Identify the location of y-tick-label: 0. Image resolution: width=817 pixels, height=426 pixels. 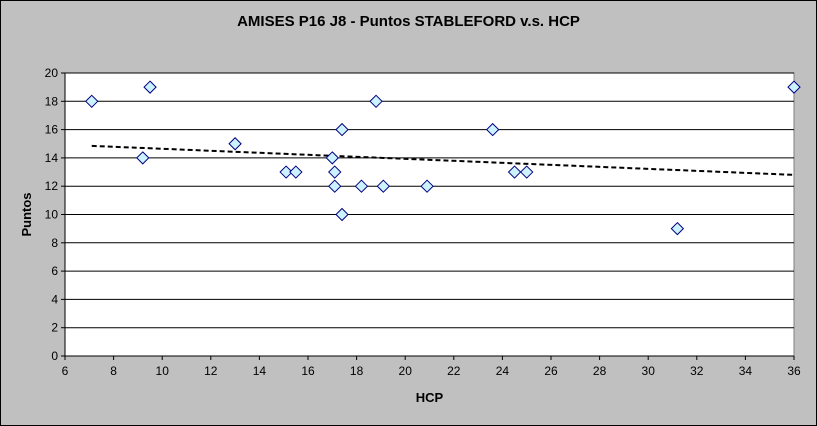
(54, 356).